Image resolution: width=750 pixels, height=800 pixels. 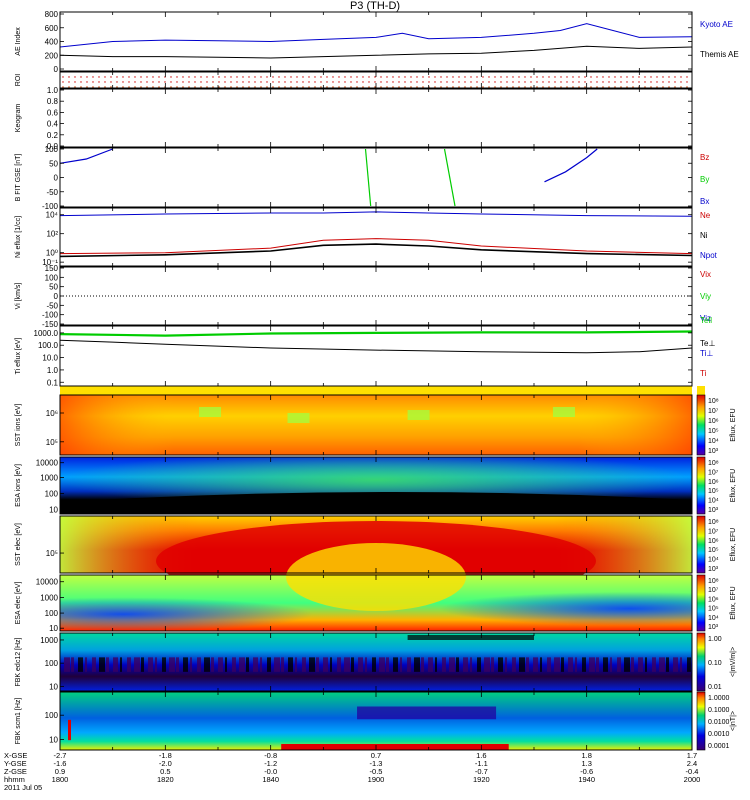 What do you see at coordinates (704, 201) in the screenshot?
I see `legend-label: Bx` at bounding box center [704, 201].